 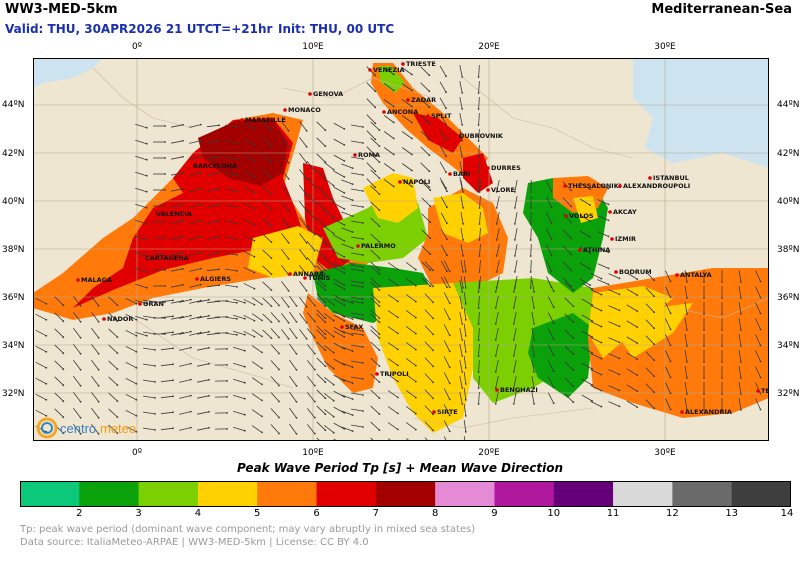 What do you see at coordinates (47, 428) in the screenshot?
I see `logo-ring-icon` at bounding box center [47, 428].